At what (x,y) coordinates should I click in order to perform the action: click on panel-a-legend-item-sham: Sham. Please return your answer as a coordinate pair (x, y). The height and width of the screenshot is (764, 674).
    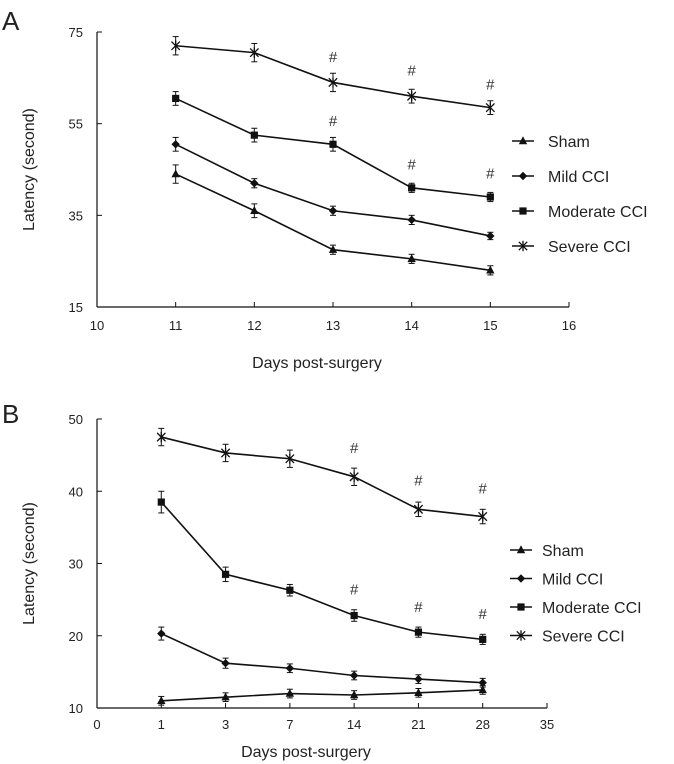
    Looking at the image, I should click on (551, 142).